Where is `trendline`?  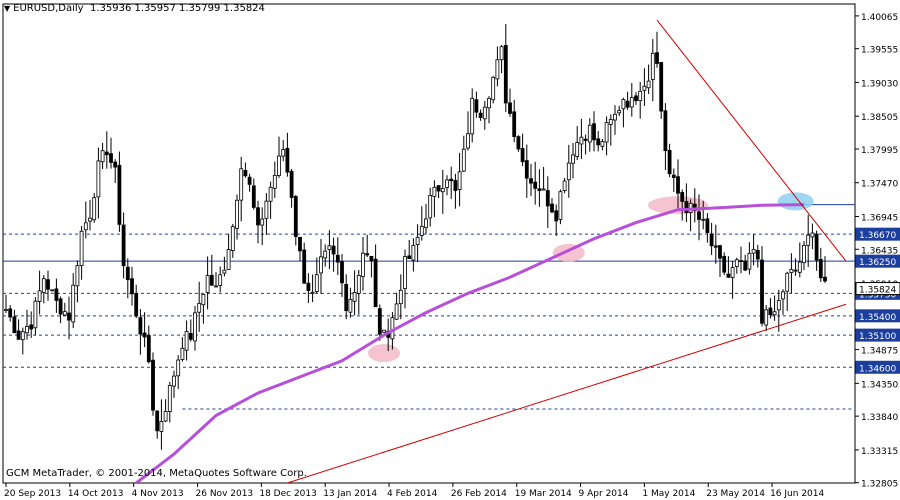 trendline is located at coordinates (751, 140).